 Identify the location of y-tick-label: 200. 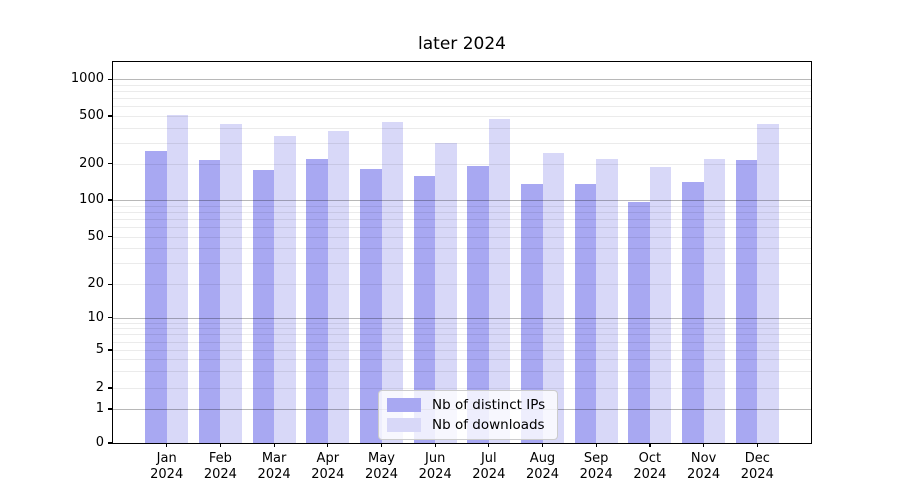
(91, 163).